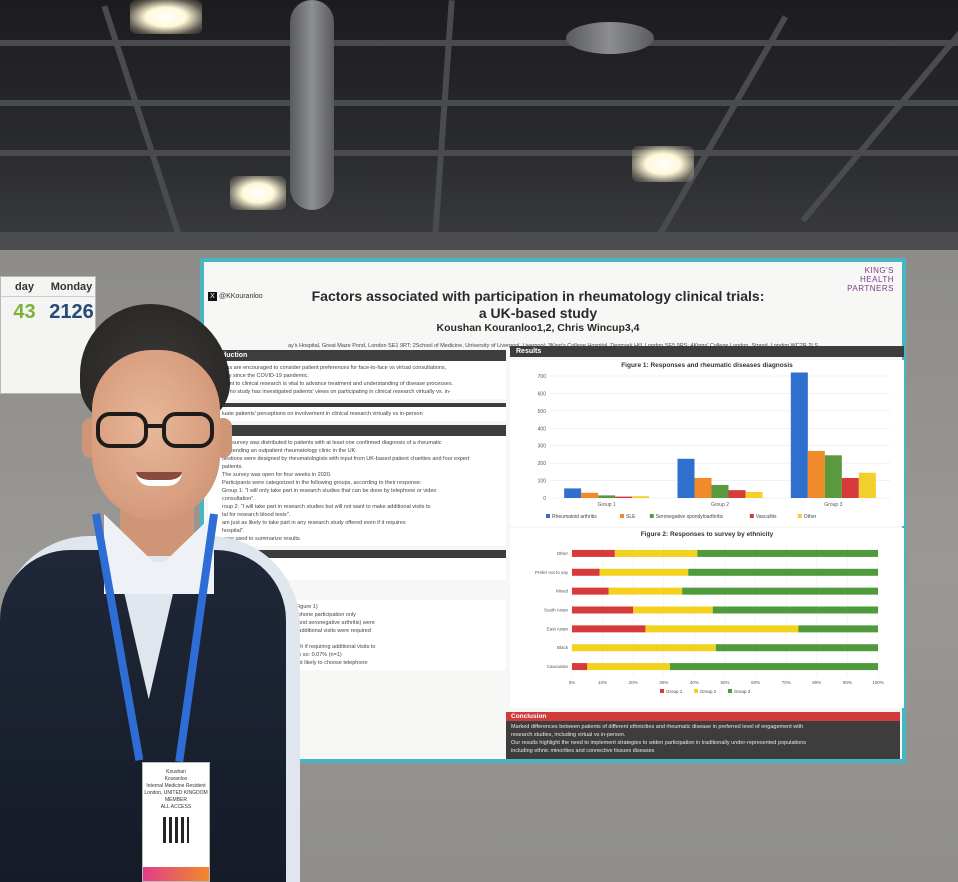  I want to click on smile, so click(159, 479).